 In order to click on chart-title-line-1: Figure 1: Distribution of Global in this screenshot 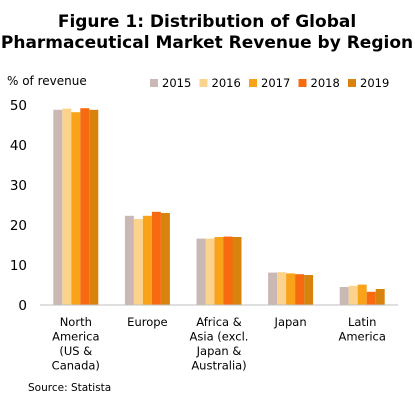, I will do `click(207, 22)`.